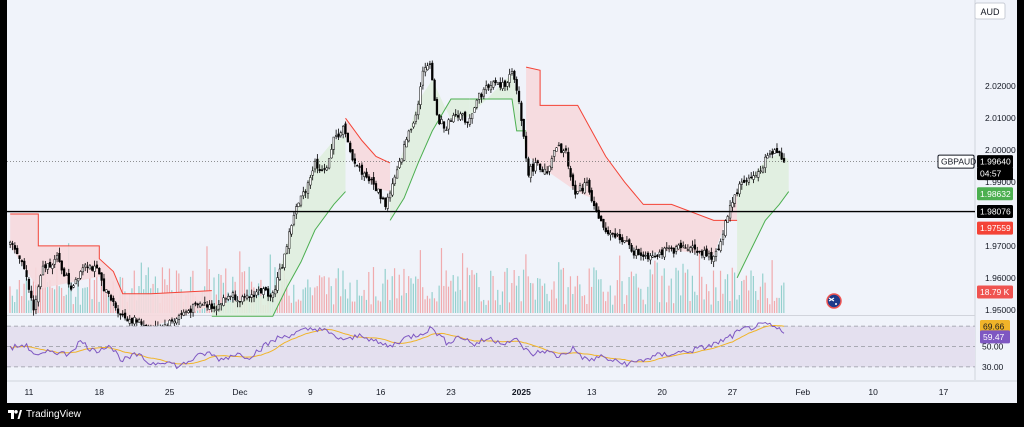 Image resolution: width=1024 pixels, height=427 pixels. Describe the element at coordinates (995, 337) in the screenshot. I see `rsi-value-tag: 59.47` at that location.